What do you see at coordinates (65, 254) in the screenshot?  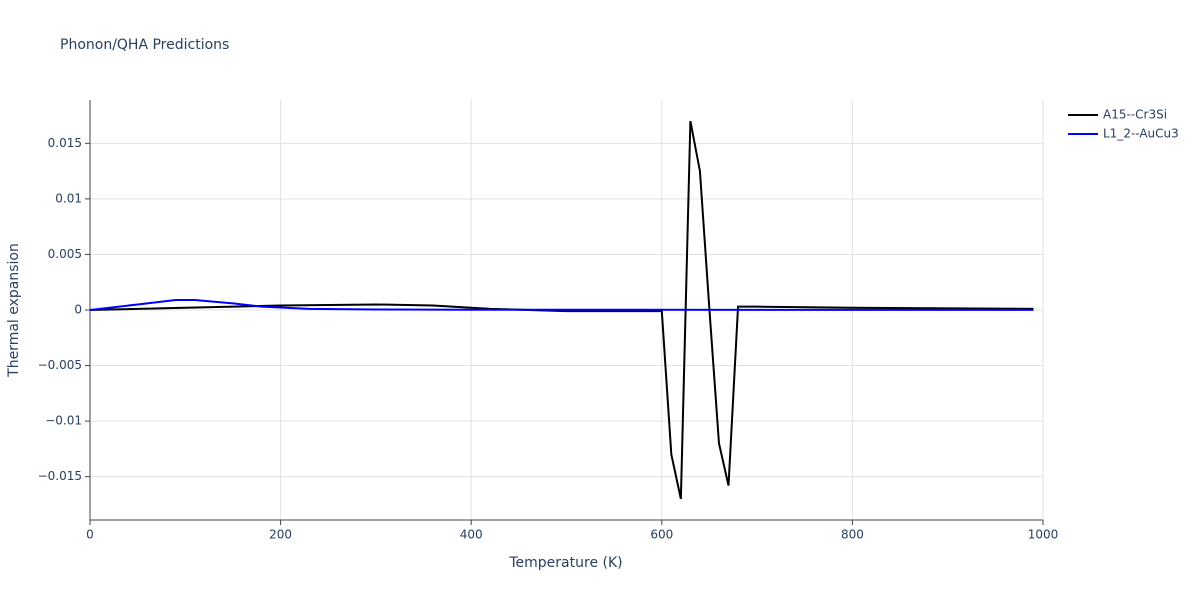 I see `y-tick-label: 0.005` at bounding box center [65, 254].